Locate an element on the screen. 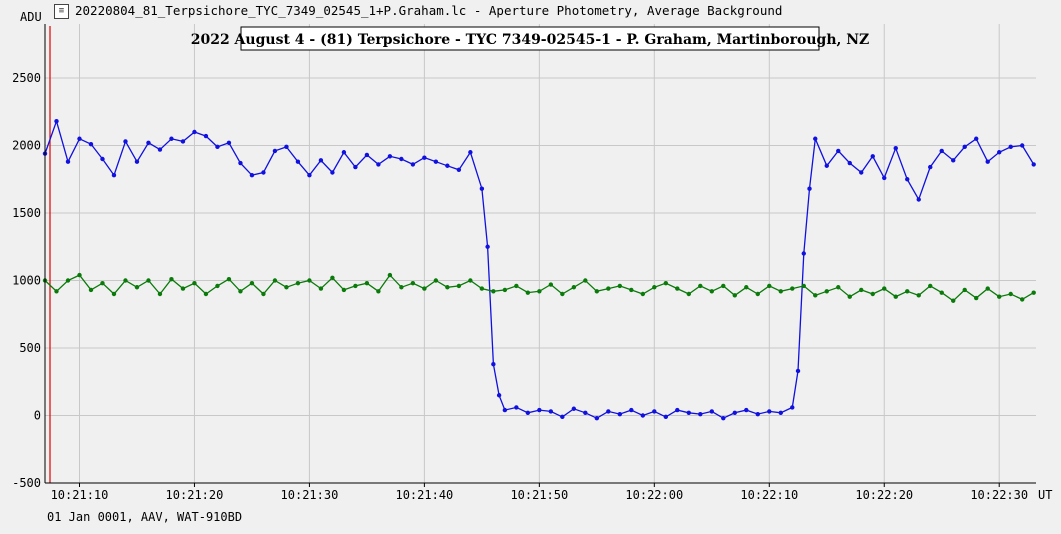 The image size is (1061, 534). x-tick-label: 10:22:00 is located at coordinates (654, 495).